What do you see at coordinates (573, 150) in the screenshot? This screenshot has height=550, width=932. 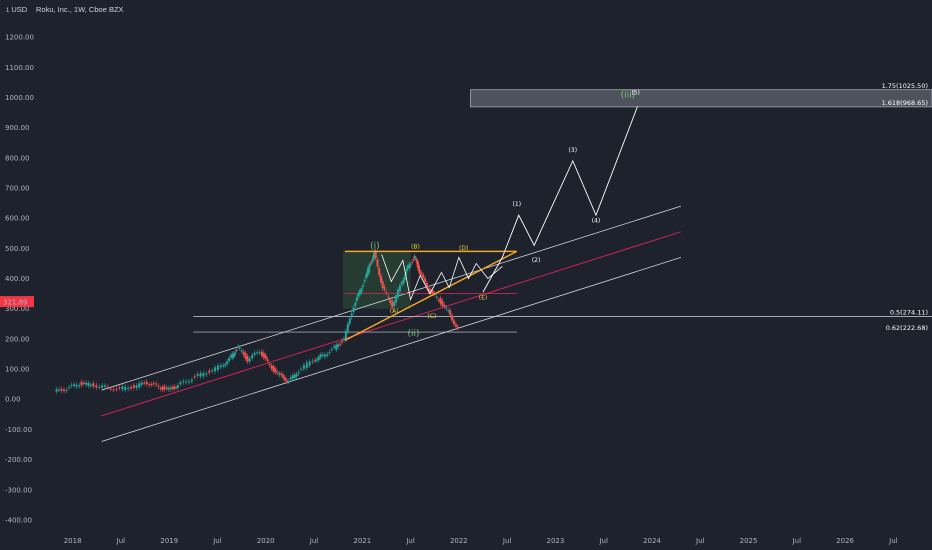 I see `wave-label: (3)` at bounding box center [573, 150].